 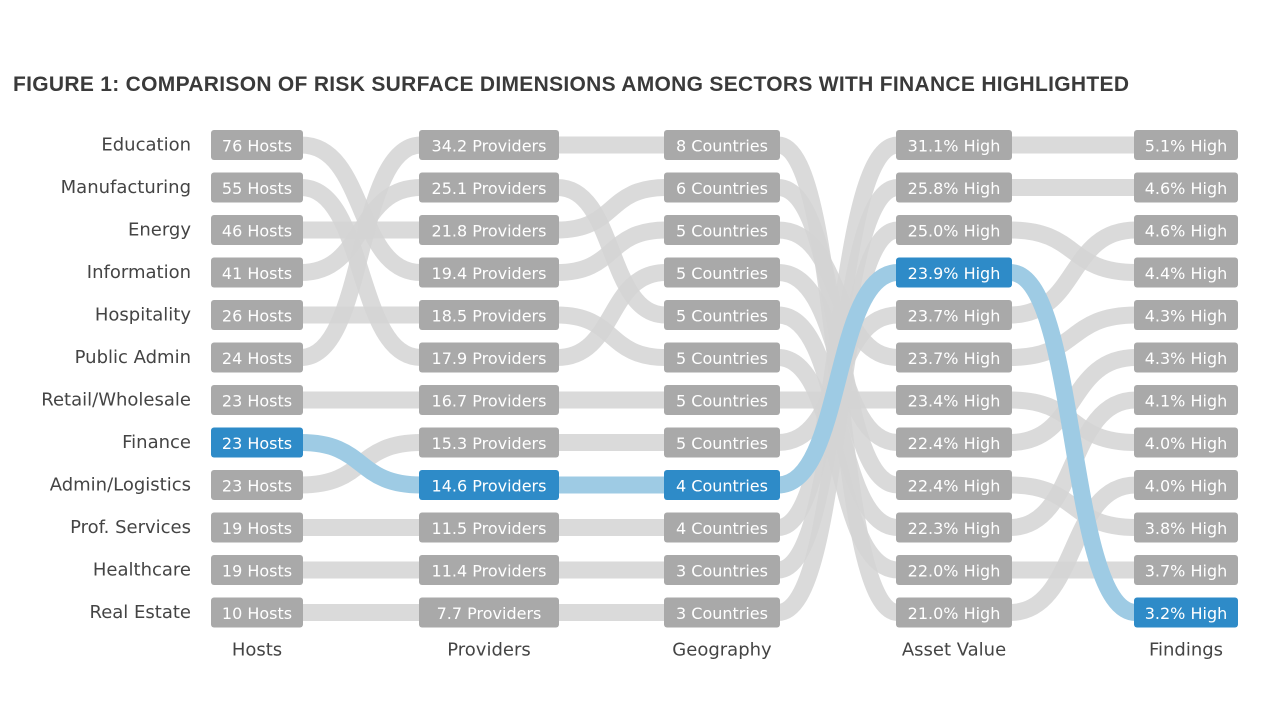 I want to click on value-box-label: 25.1 Providers, so click(x=489, y=188).